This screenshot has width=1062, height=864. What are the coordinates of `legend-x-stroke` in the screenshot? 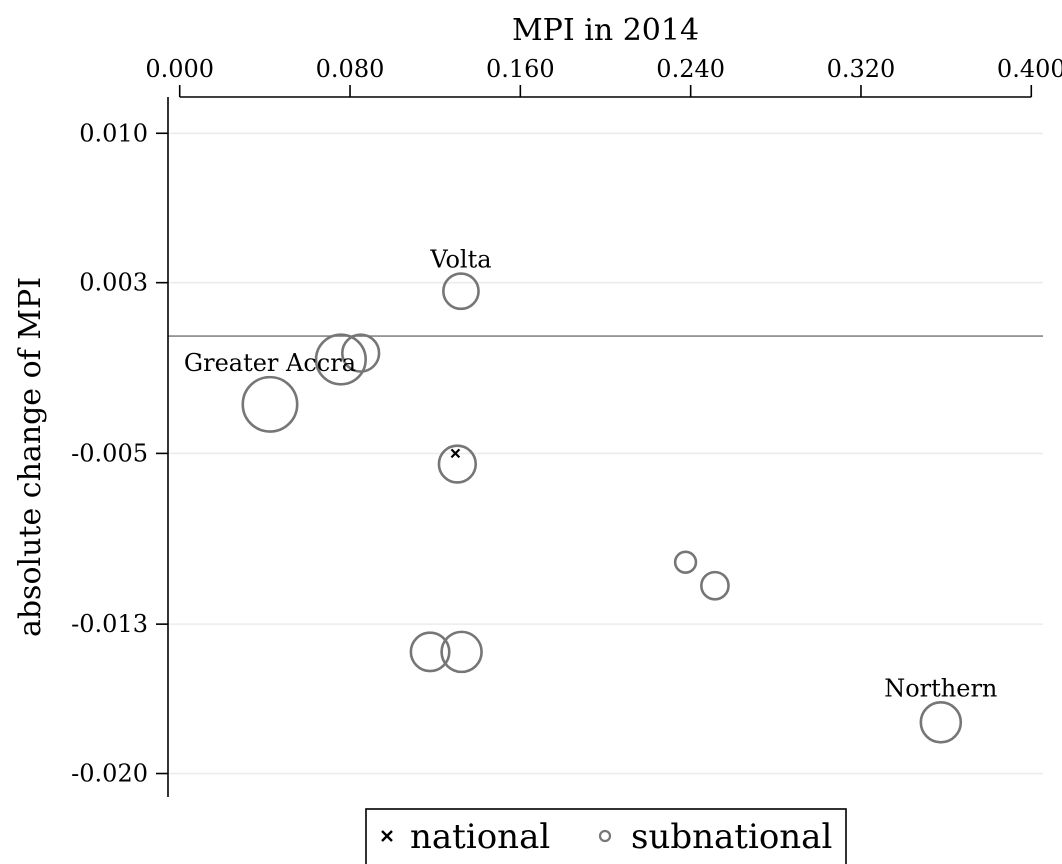 It's located at (387, 836).